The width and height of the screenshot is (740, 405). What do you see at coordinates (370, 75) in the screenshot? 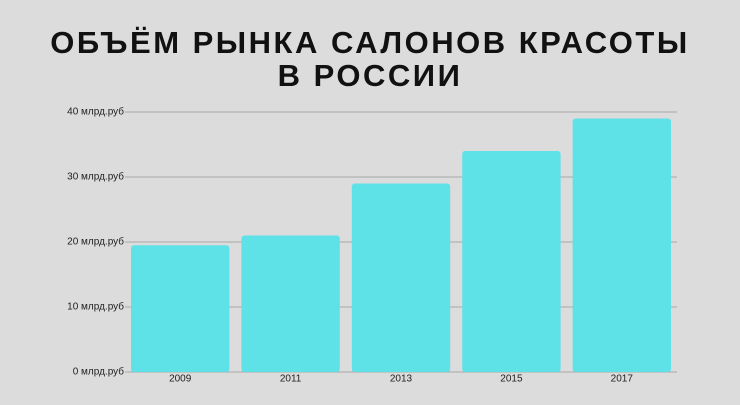
I see `chart-title: В РОССИИ` at bounding box center [370, 75].